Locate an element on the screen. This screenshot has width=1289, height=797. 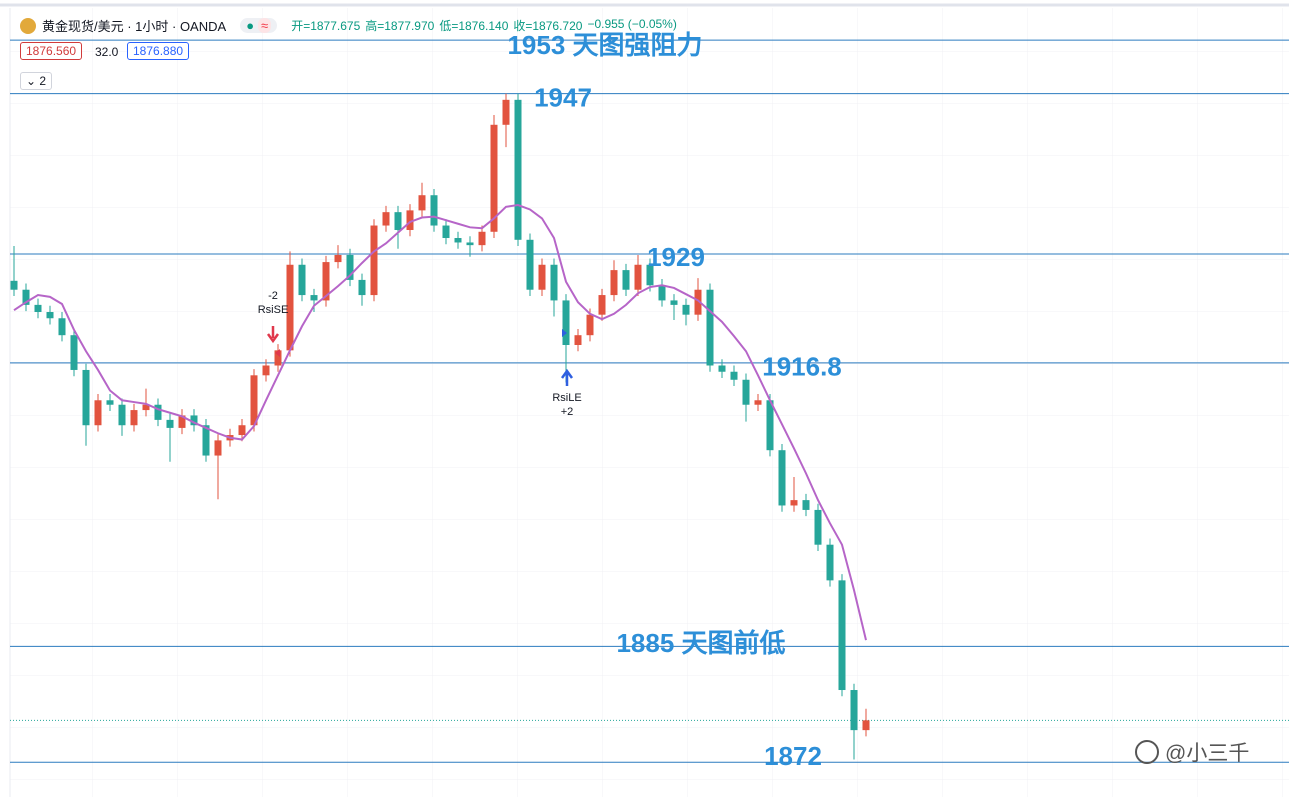
signal-label: +2 is located at coordinates (567, 412).